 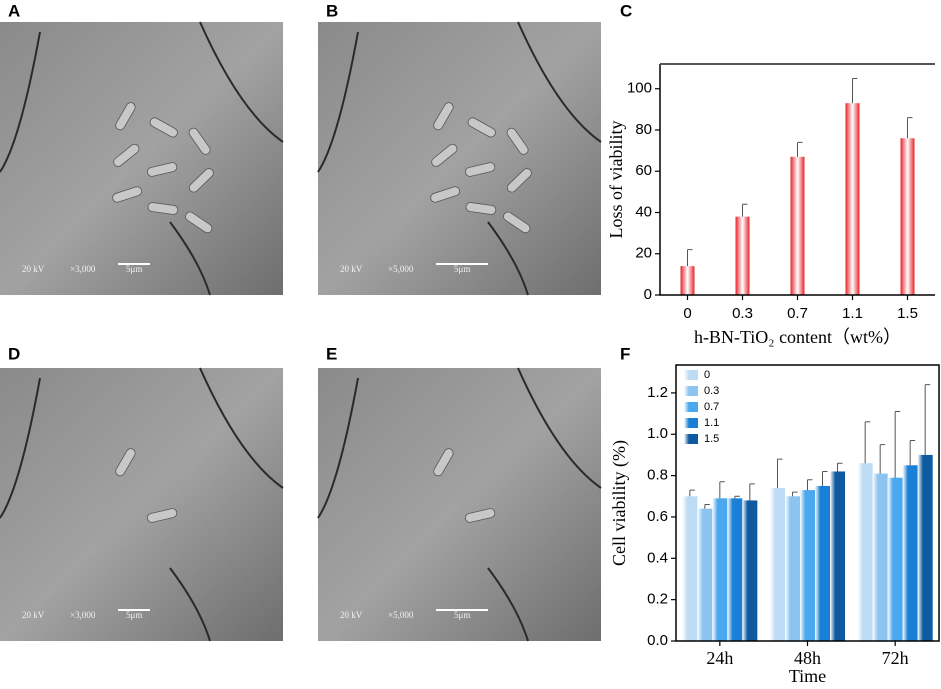 What do you see at coordinates (616, 180) in the screenshot?
I see `y-axis-label: Loss of viability` at bounding box center [616, 180].